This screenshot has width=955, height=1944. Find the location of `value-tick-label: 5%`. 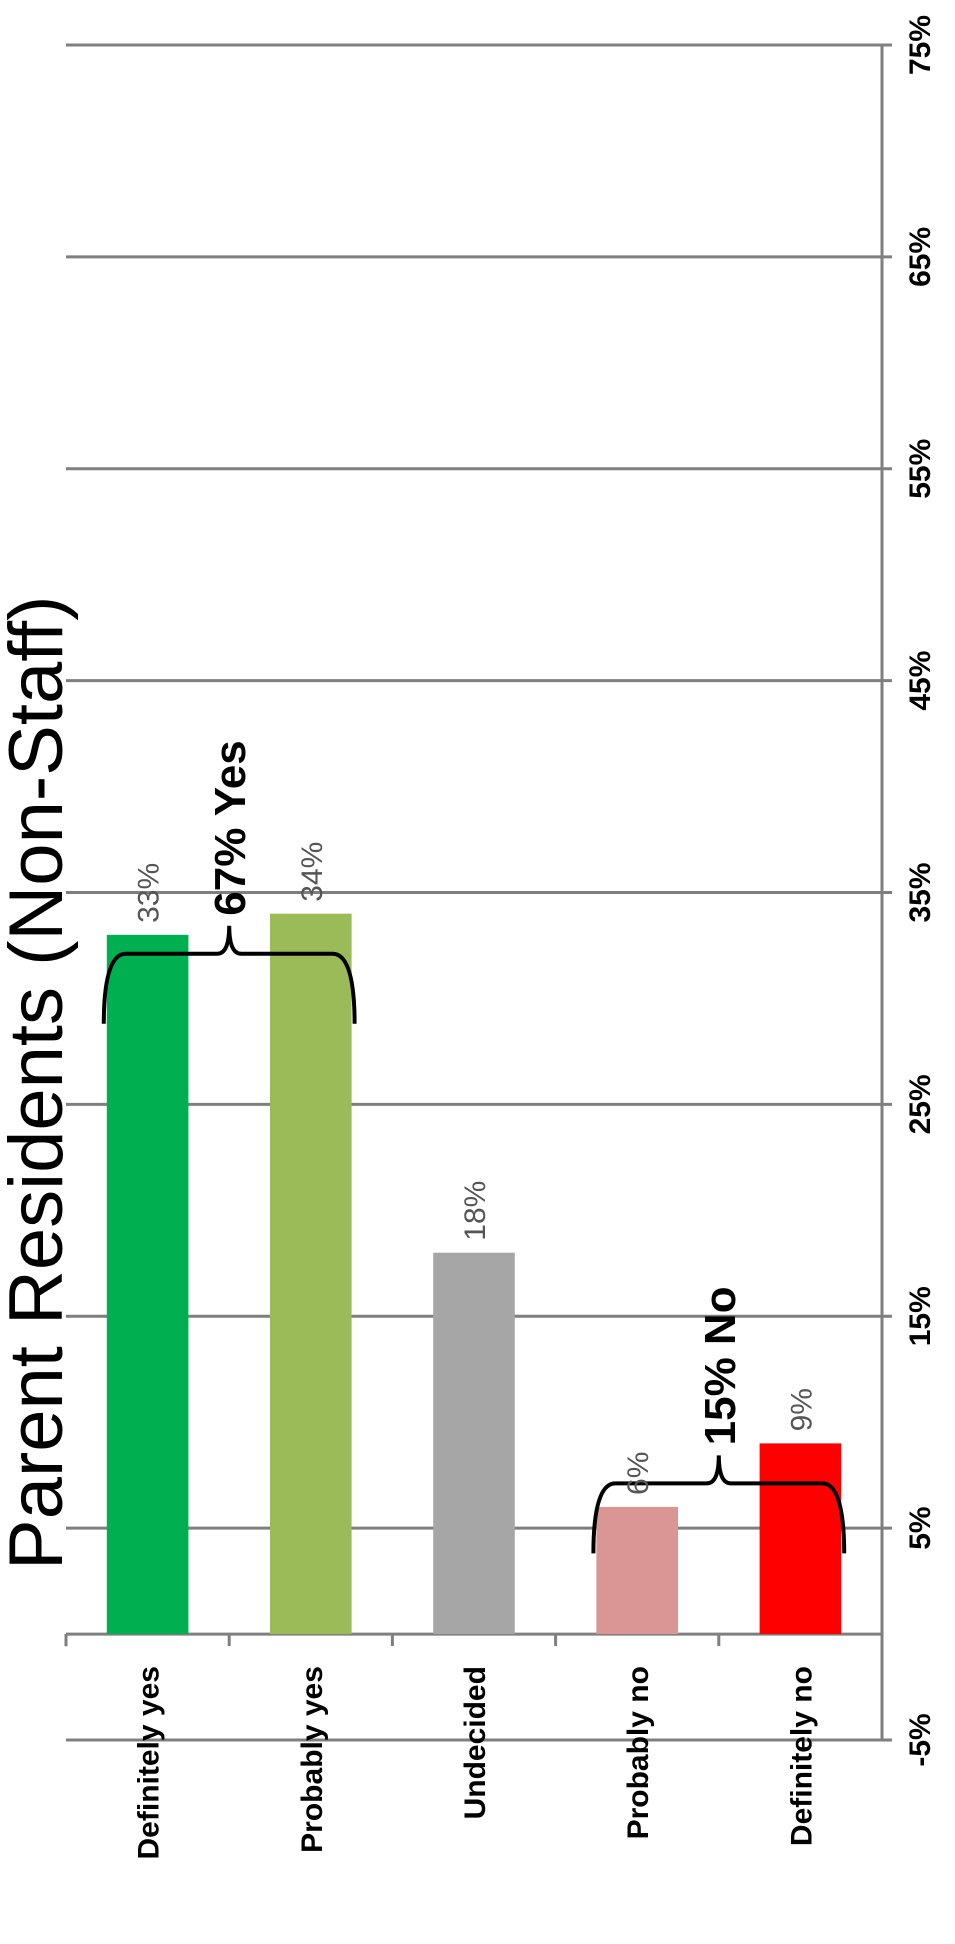

value-tick-label: 5% is located at coordinates (920, 1527).